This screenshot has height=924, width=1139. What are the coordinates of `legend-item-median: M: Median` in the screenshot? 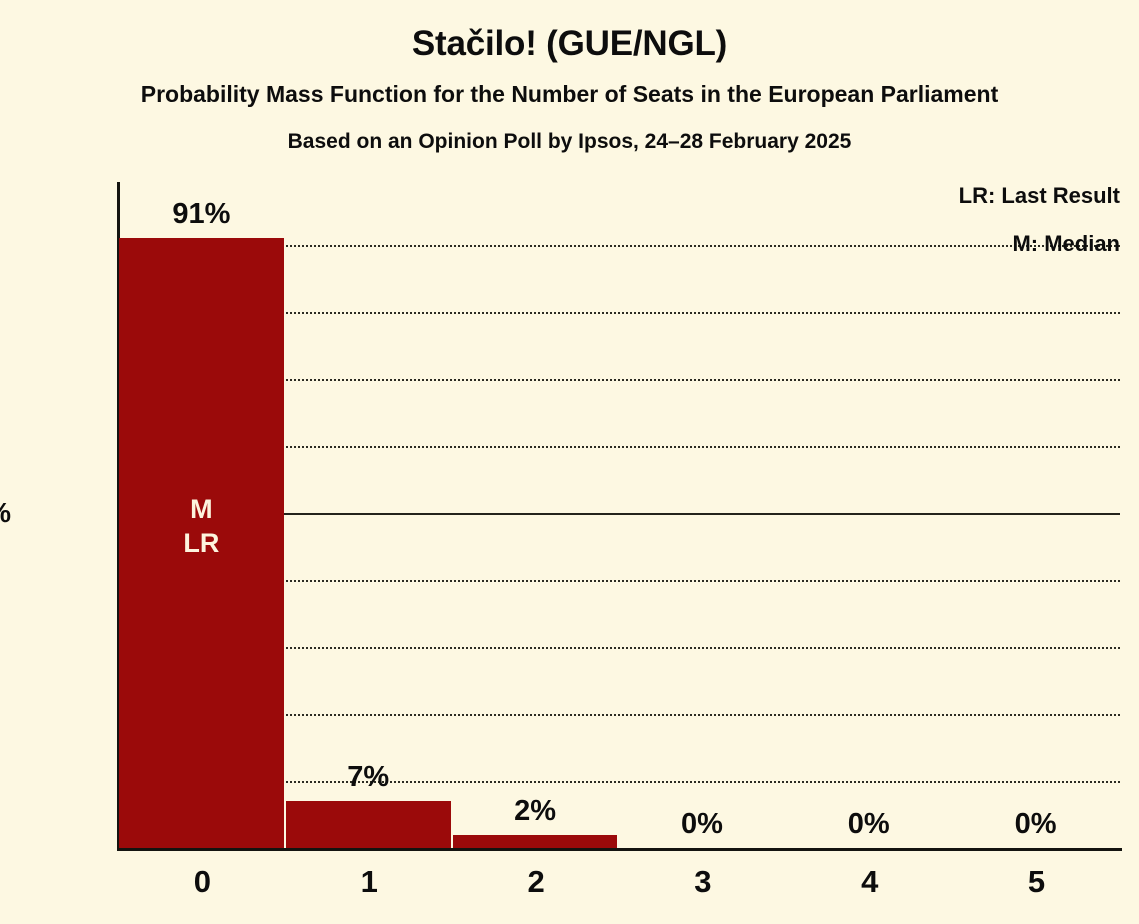 It's located at (1066, 243).